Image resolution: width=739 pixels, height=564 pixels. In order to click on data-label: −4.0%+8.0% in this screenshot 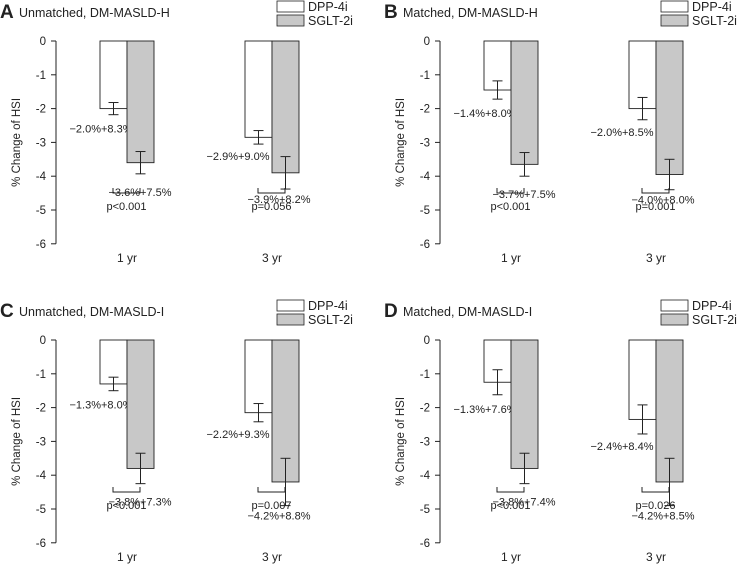, I will do `click(663, 201)`.